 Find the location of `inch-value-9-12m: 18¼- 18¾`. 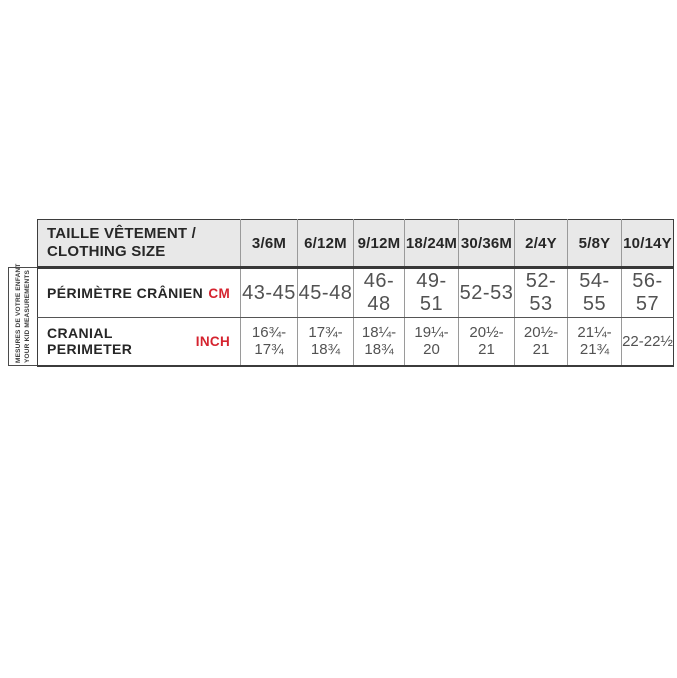

inch-value-9-12m: 18¼- 18¾ is located at coordinates (379, 341).